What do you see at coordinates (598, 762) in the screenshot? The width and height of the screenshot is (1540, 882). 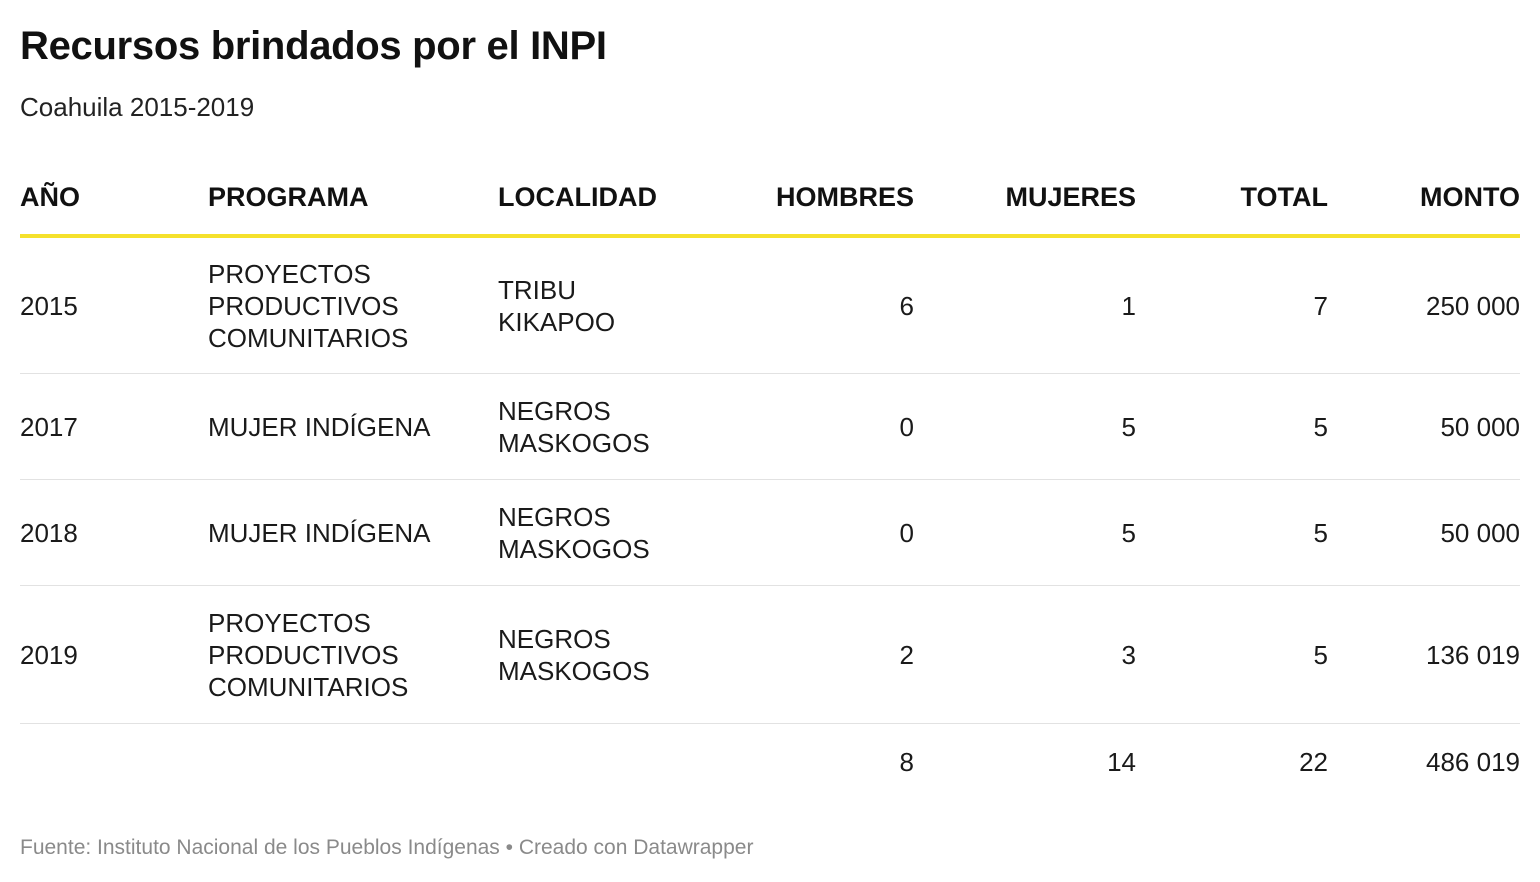 I see `totals-cell-localidad` at bounding box center [598, 762].